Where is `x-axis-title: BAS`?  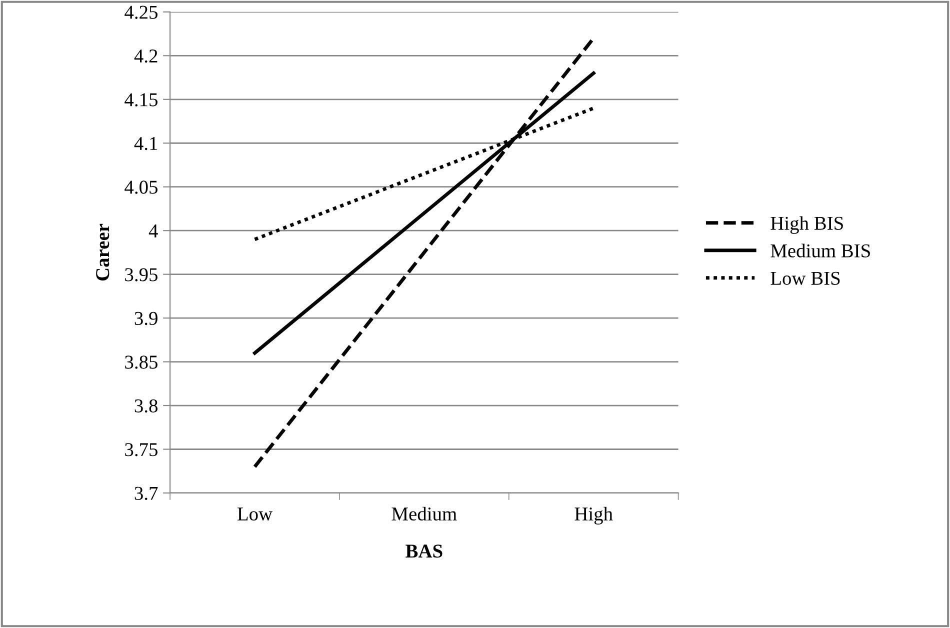 x-axis-title: BAS is located at coordinates (424, 551).